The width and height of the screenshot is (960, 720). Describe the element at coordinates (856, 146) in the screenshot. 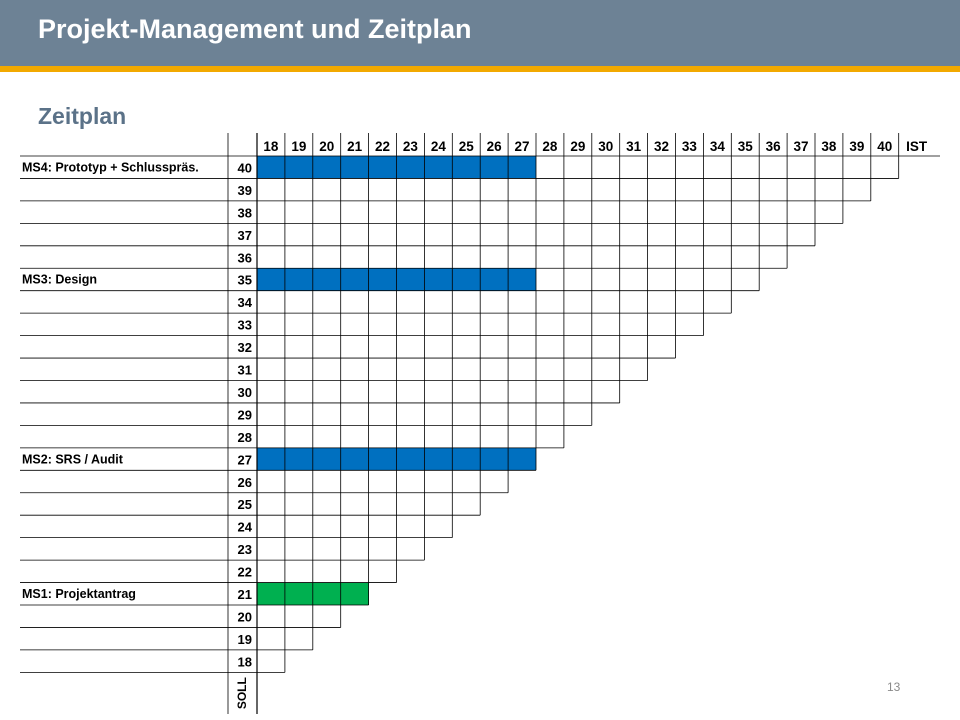

I see `column-header-label: 39` at that location.